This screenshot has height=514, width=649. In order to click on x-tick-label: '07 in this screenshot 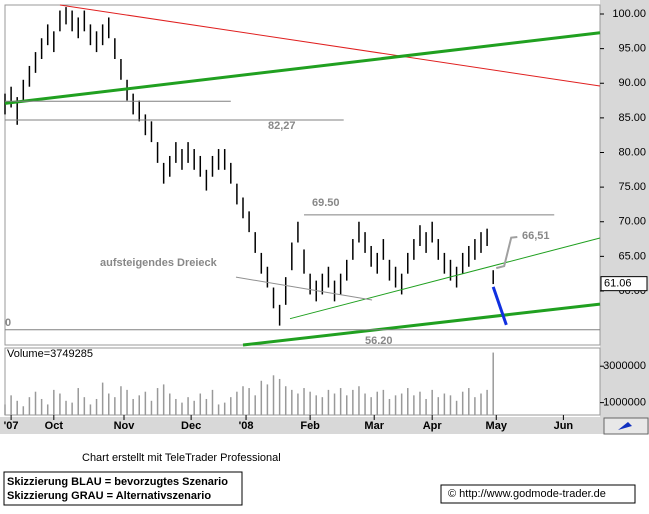, I will do `click(11, 426)`.